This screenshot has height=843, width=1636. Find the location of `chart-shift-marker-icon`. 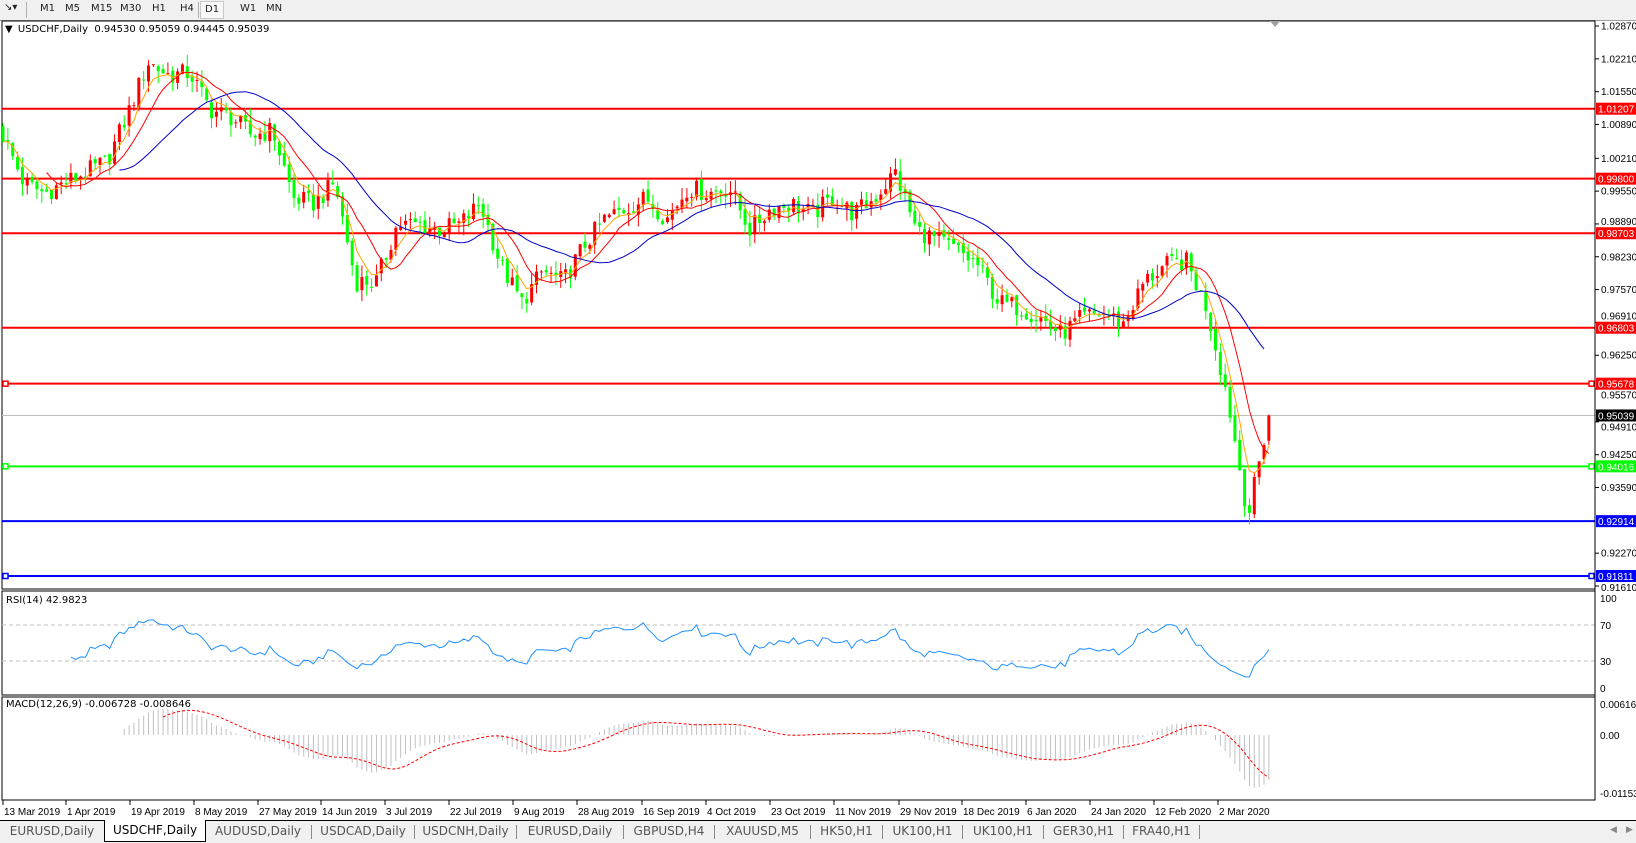

chart-shift-marker-icon is located at coordinates (1275, 24).